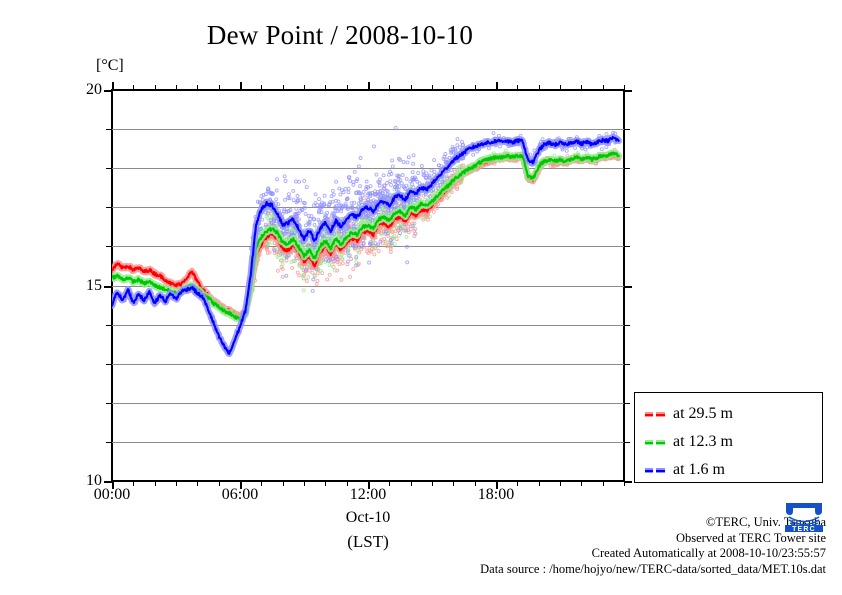 This screenshot has width=842, height=595. What do you see at coordinates (110, 65) in the screenshot?
I see `y-axis-unit-label: [°C]` at bounding box center [110, 65].